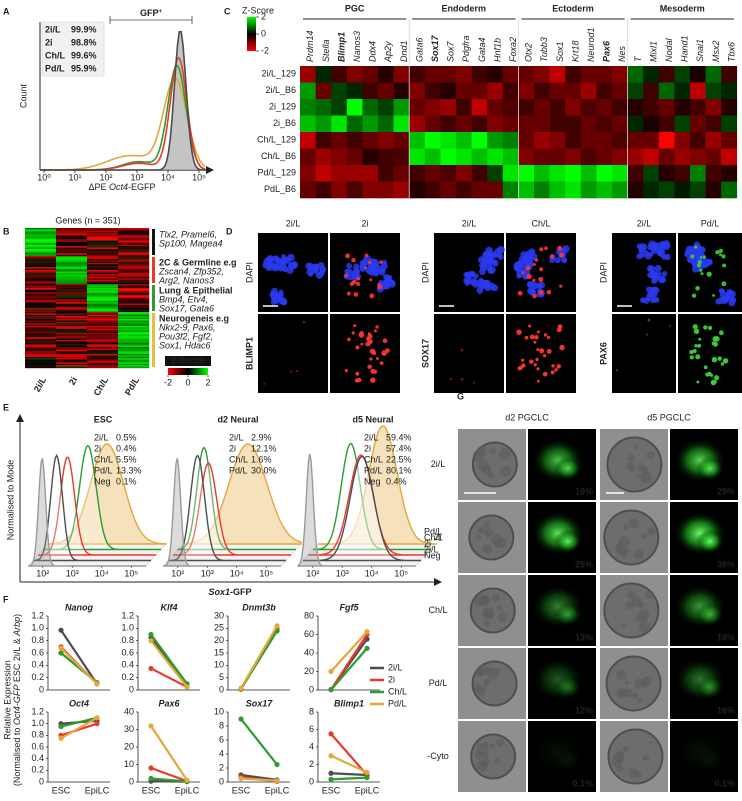 The image size is (742, 801). I want to click on legend-box, so click(73, 49).